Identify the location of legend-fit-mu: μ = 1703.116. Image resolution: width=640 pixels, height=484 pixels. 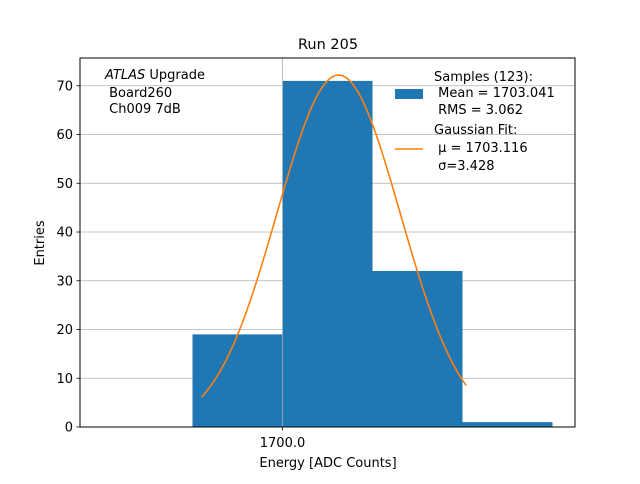
(481, 148).